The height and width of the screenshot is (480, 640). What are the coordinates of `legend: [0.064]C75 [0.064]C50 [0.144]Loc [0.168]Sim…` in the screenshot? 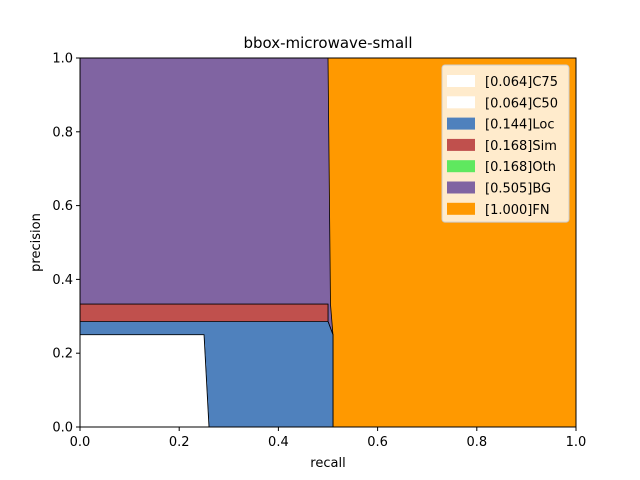 It's located at (505, 143).